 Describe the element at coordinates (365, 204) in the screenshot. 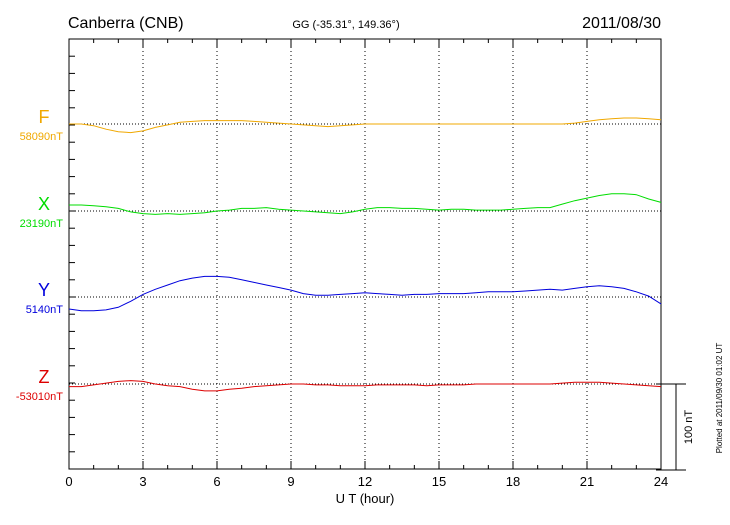

I see `series-line-x` at that location.